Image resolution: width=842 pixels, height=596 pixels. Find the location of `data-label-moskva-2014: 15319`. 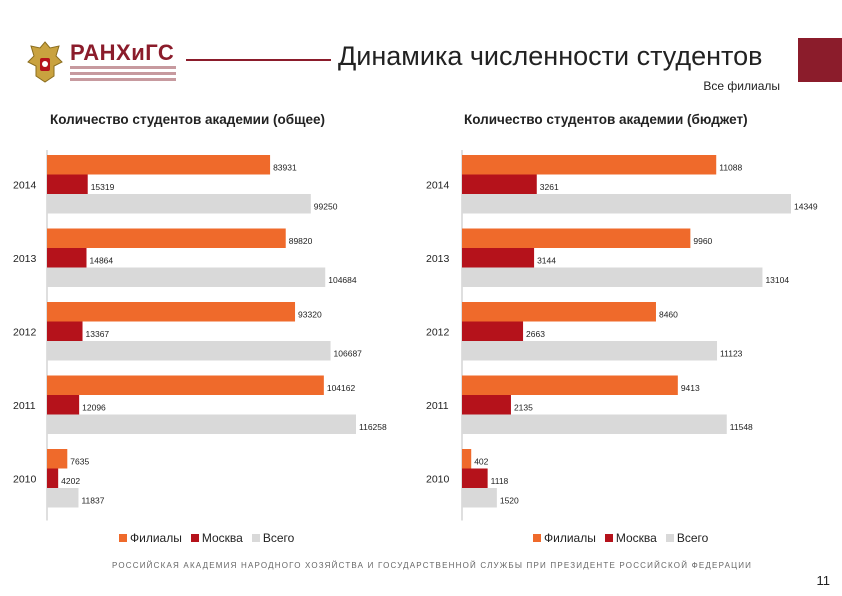

data-label-moskva-2014: 15319 is located at coordinates (103, 187).